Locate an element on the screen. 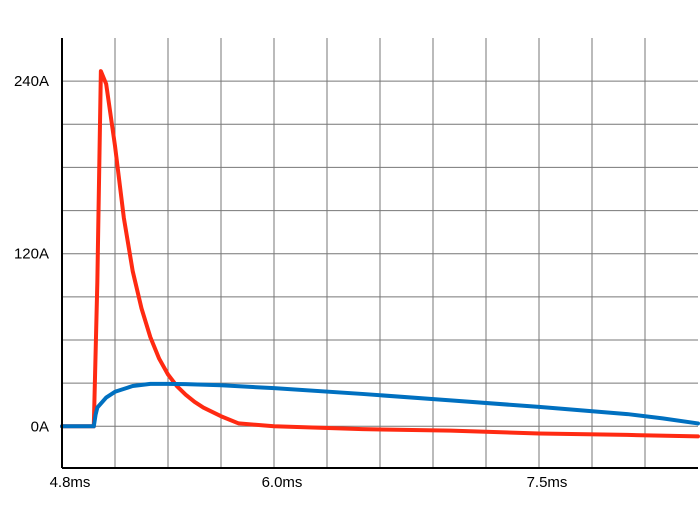 The image size is (700, 506). y-tick-label: 0A is located at coordinates (40, 426).